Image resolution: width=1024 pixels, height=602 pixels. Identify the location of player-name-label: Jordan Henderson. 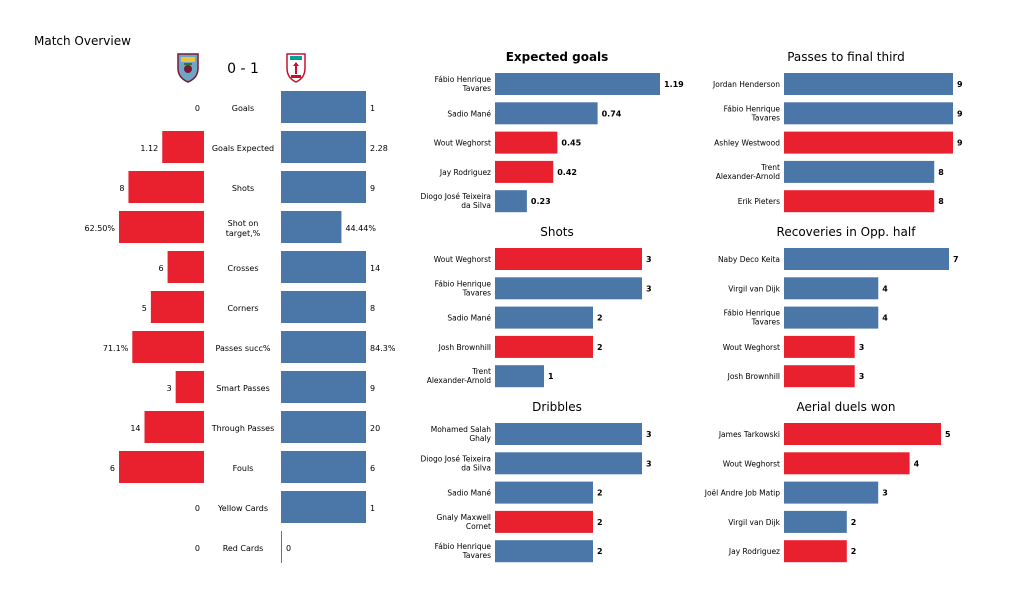
(746, 84).